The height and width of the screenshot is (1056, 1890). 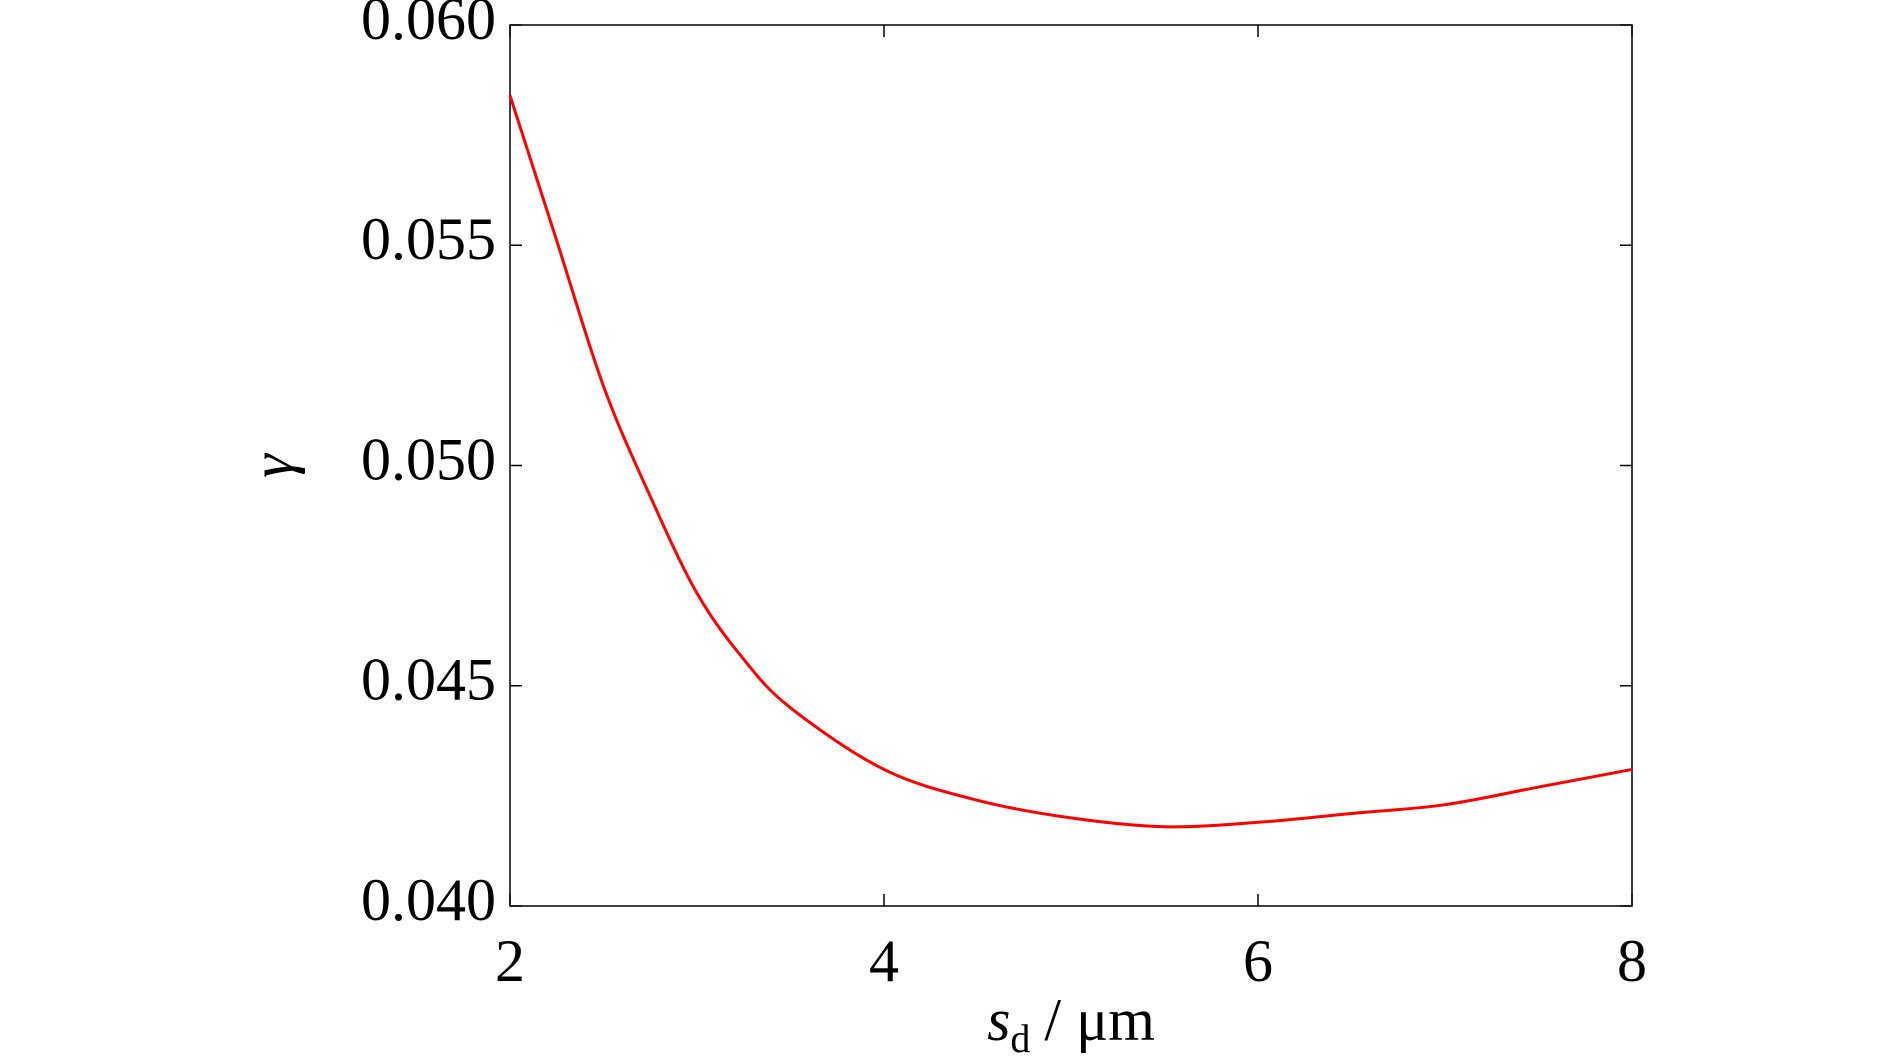 I want to click on y-tick-label: 0.045, so click(x=428, y=680).